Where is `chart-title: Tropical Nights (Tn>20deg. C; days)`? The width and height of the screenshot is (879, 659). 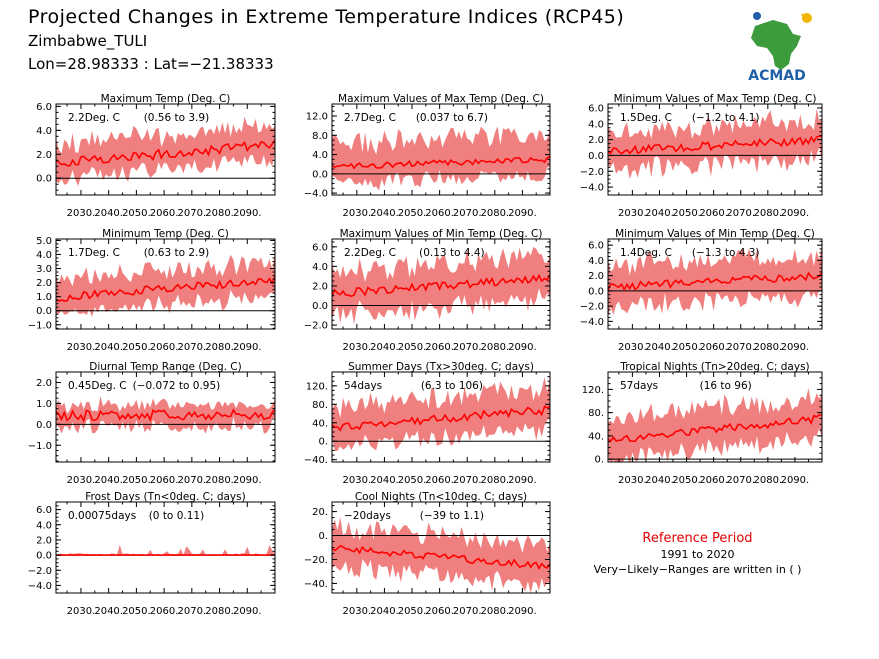 chart-title: Tropical Nights (Tn>20deg. C; days) is located at coordinates (714, 367).